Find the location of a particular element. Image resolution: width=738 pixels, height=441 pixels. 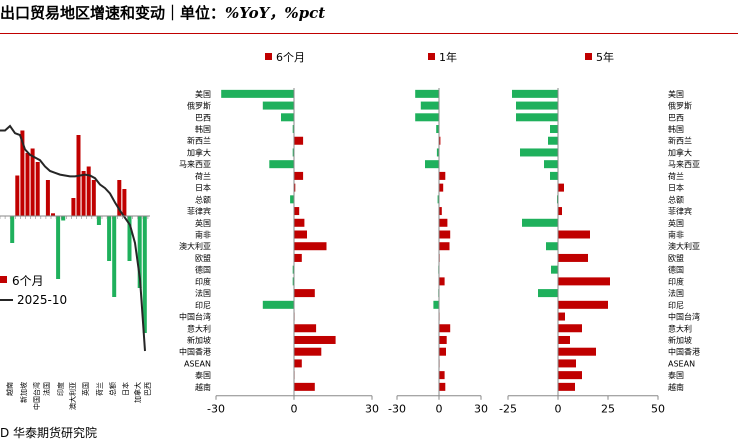

category-label-right: 韩国 is located at coordinates (676, 129).